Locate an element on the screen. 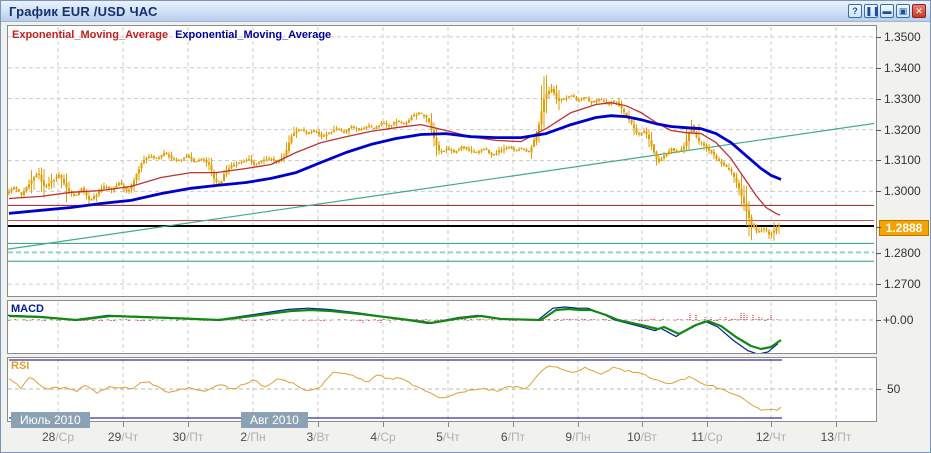  macd-zero-label: +0.00 is located at coordinates (898, 320).